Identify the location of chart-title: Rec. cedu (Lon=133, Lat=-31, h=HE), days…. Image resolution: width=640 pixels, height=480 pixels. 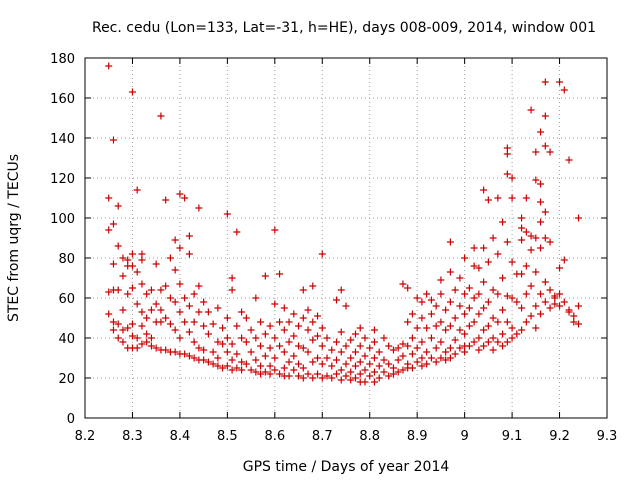
(344, 28).